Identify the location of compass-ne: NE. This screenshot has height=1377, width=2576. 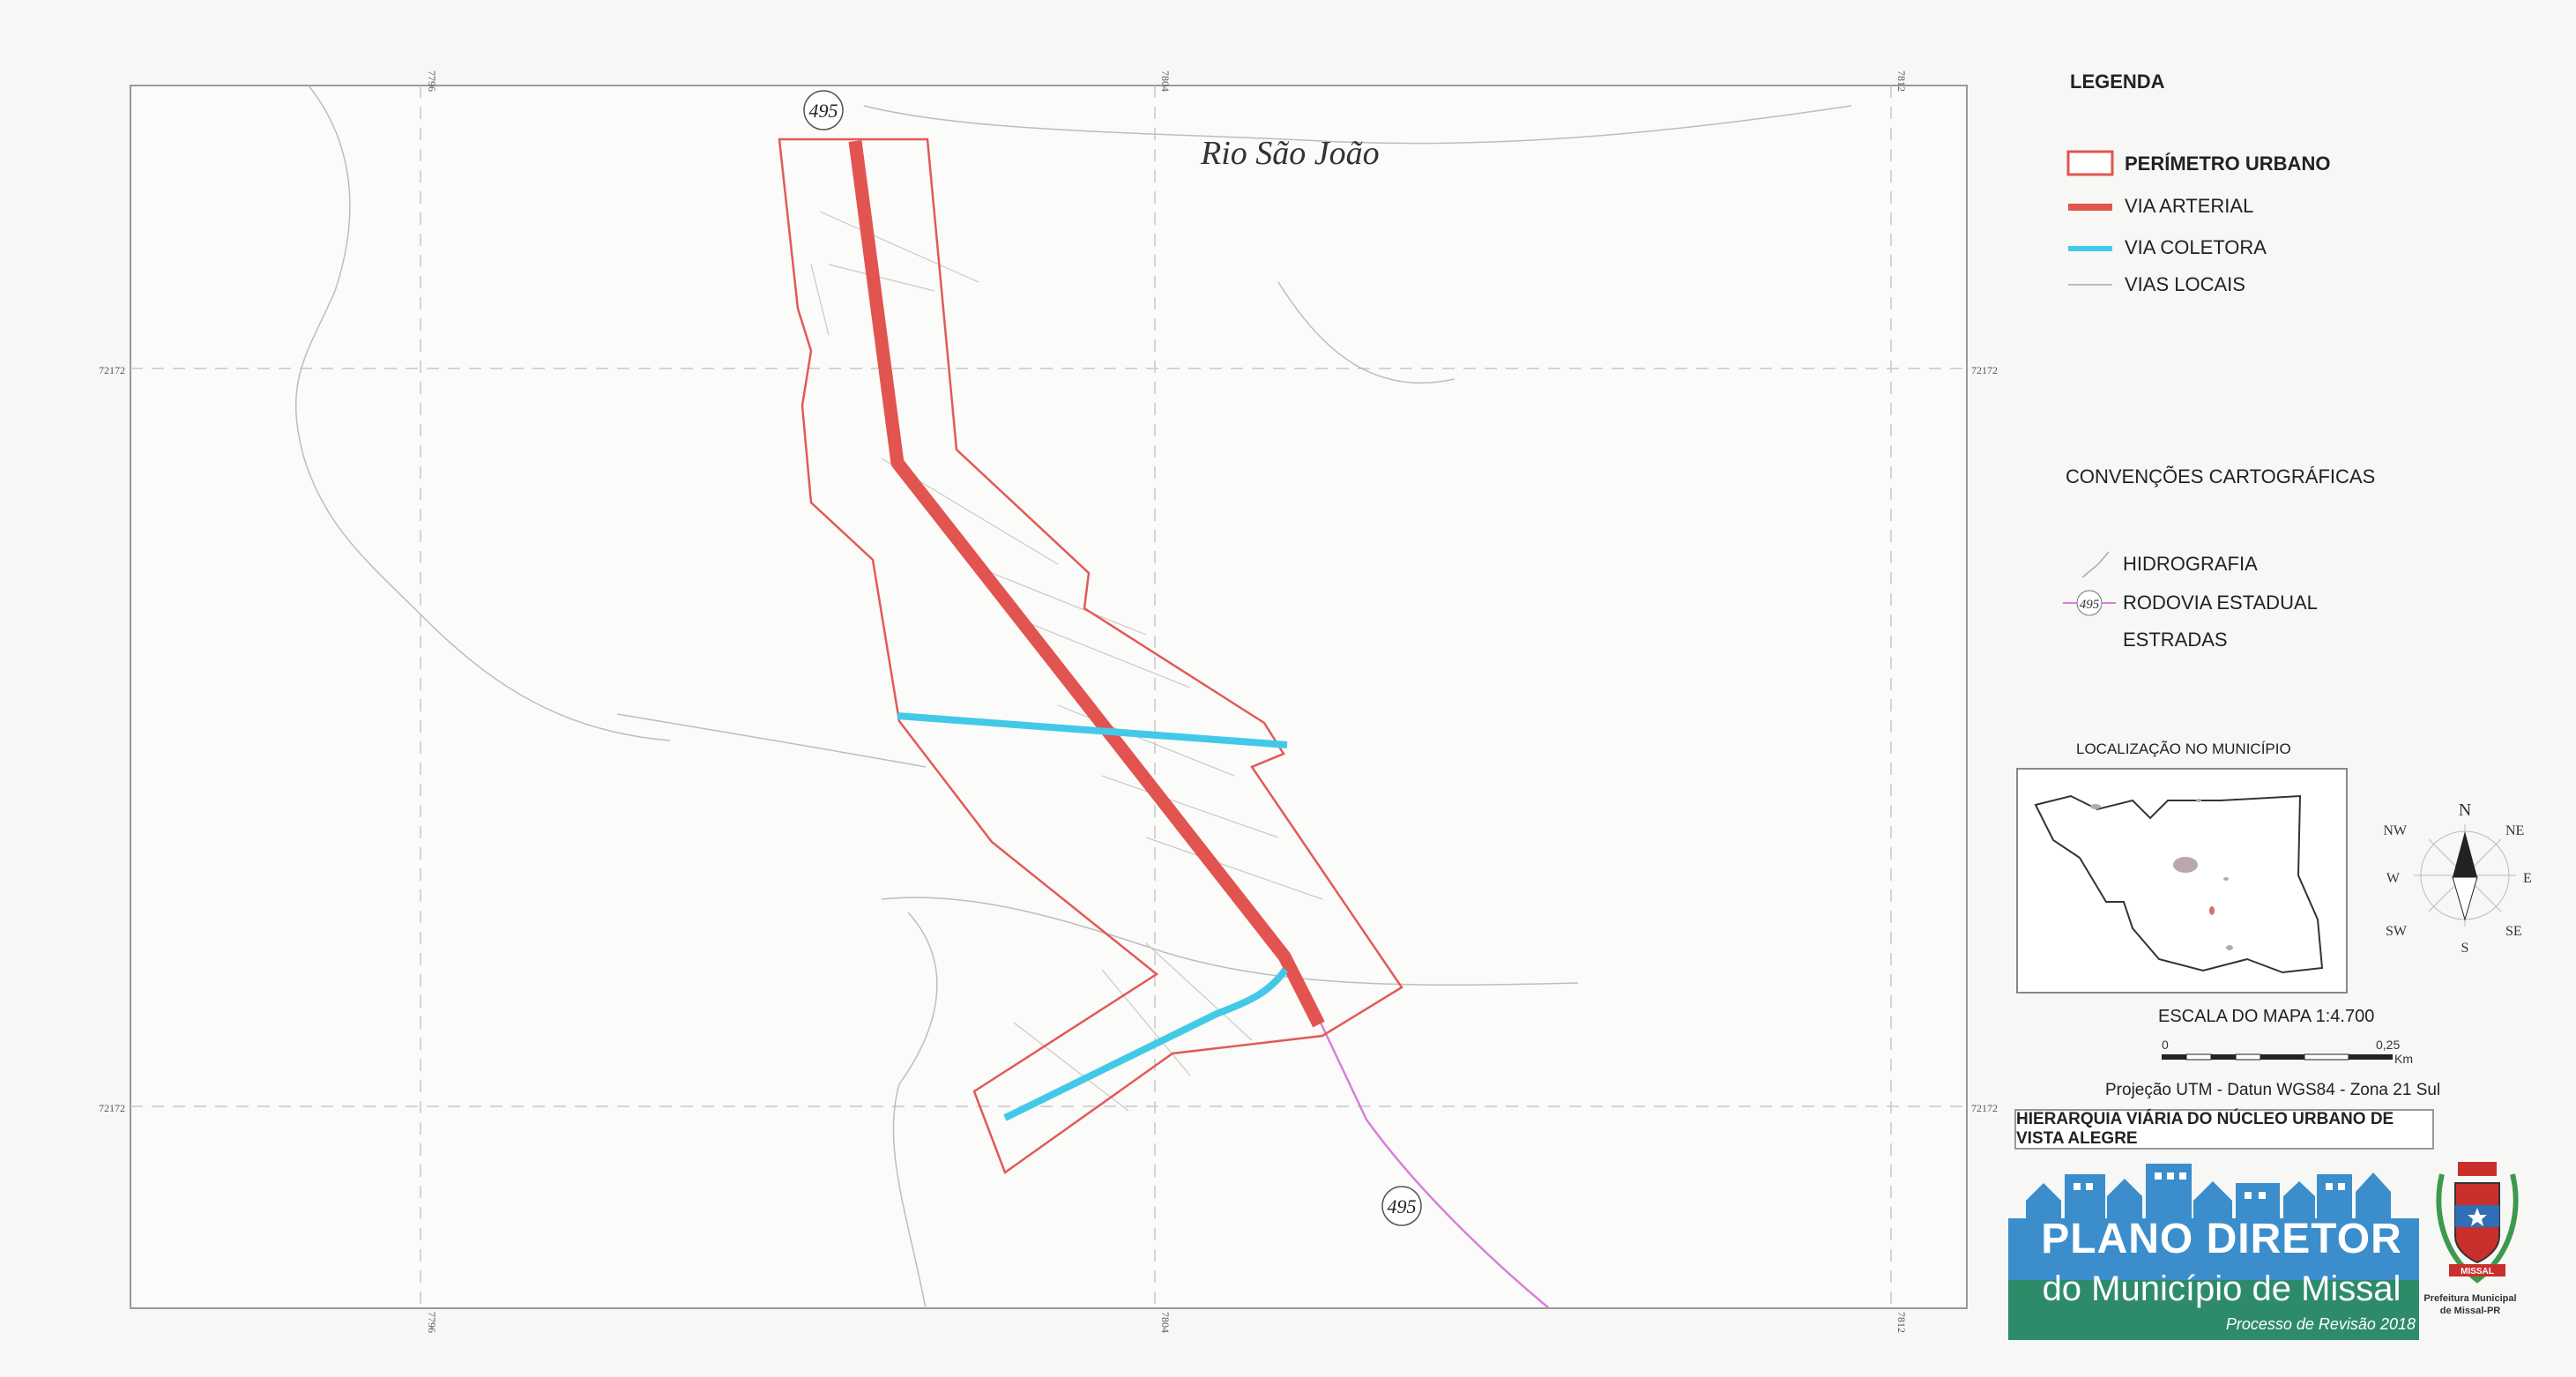
(2515, 830).